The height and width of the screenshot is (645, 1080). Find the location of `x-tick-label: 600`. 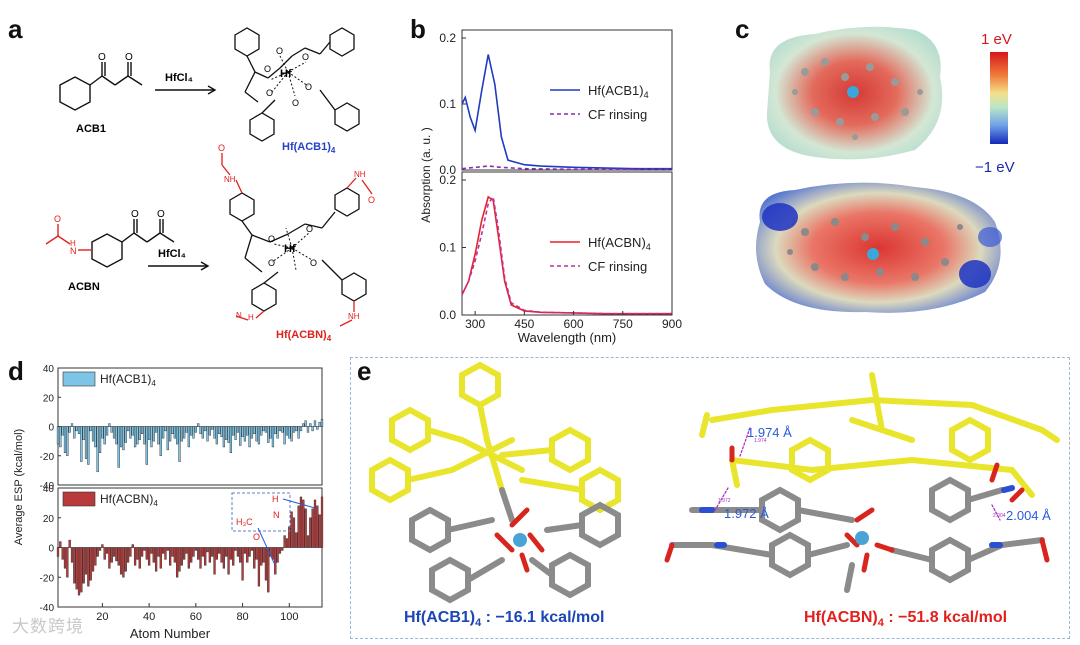

x-tick-label: 600 is located at coordinates (574, 324).